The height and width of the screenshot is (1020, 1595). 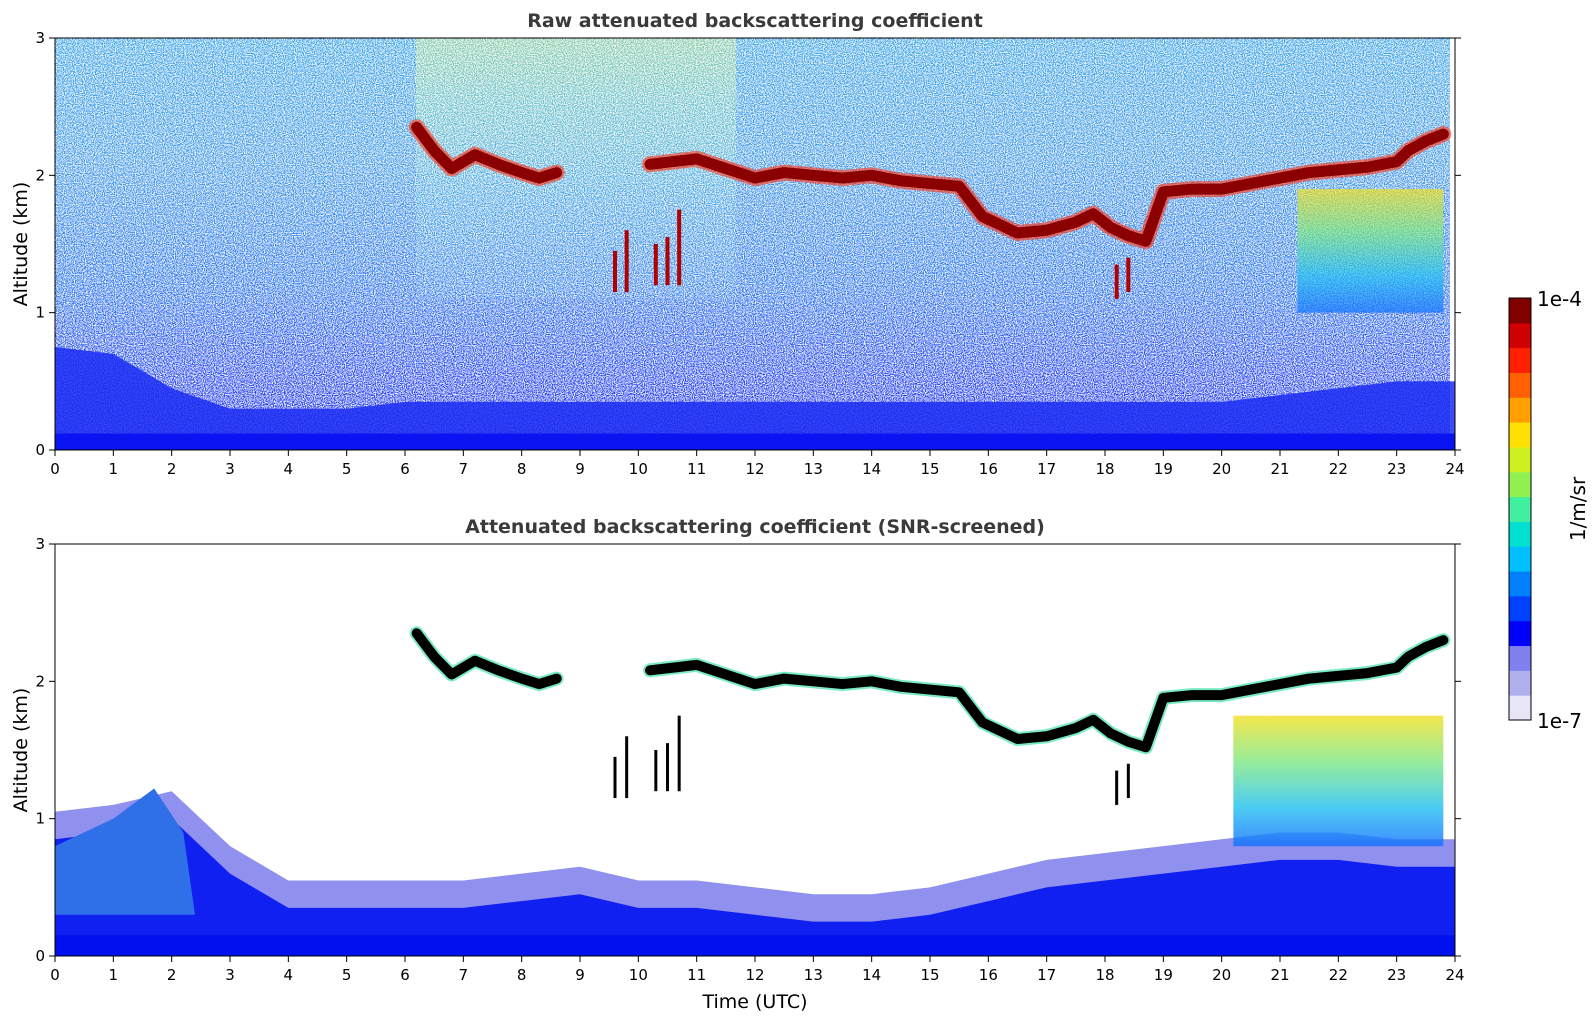 I want to click on screened-y-axis-label: Altitude (km), so click(x=21, y=750).